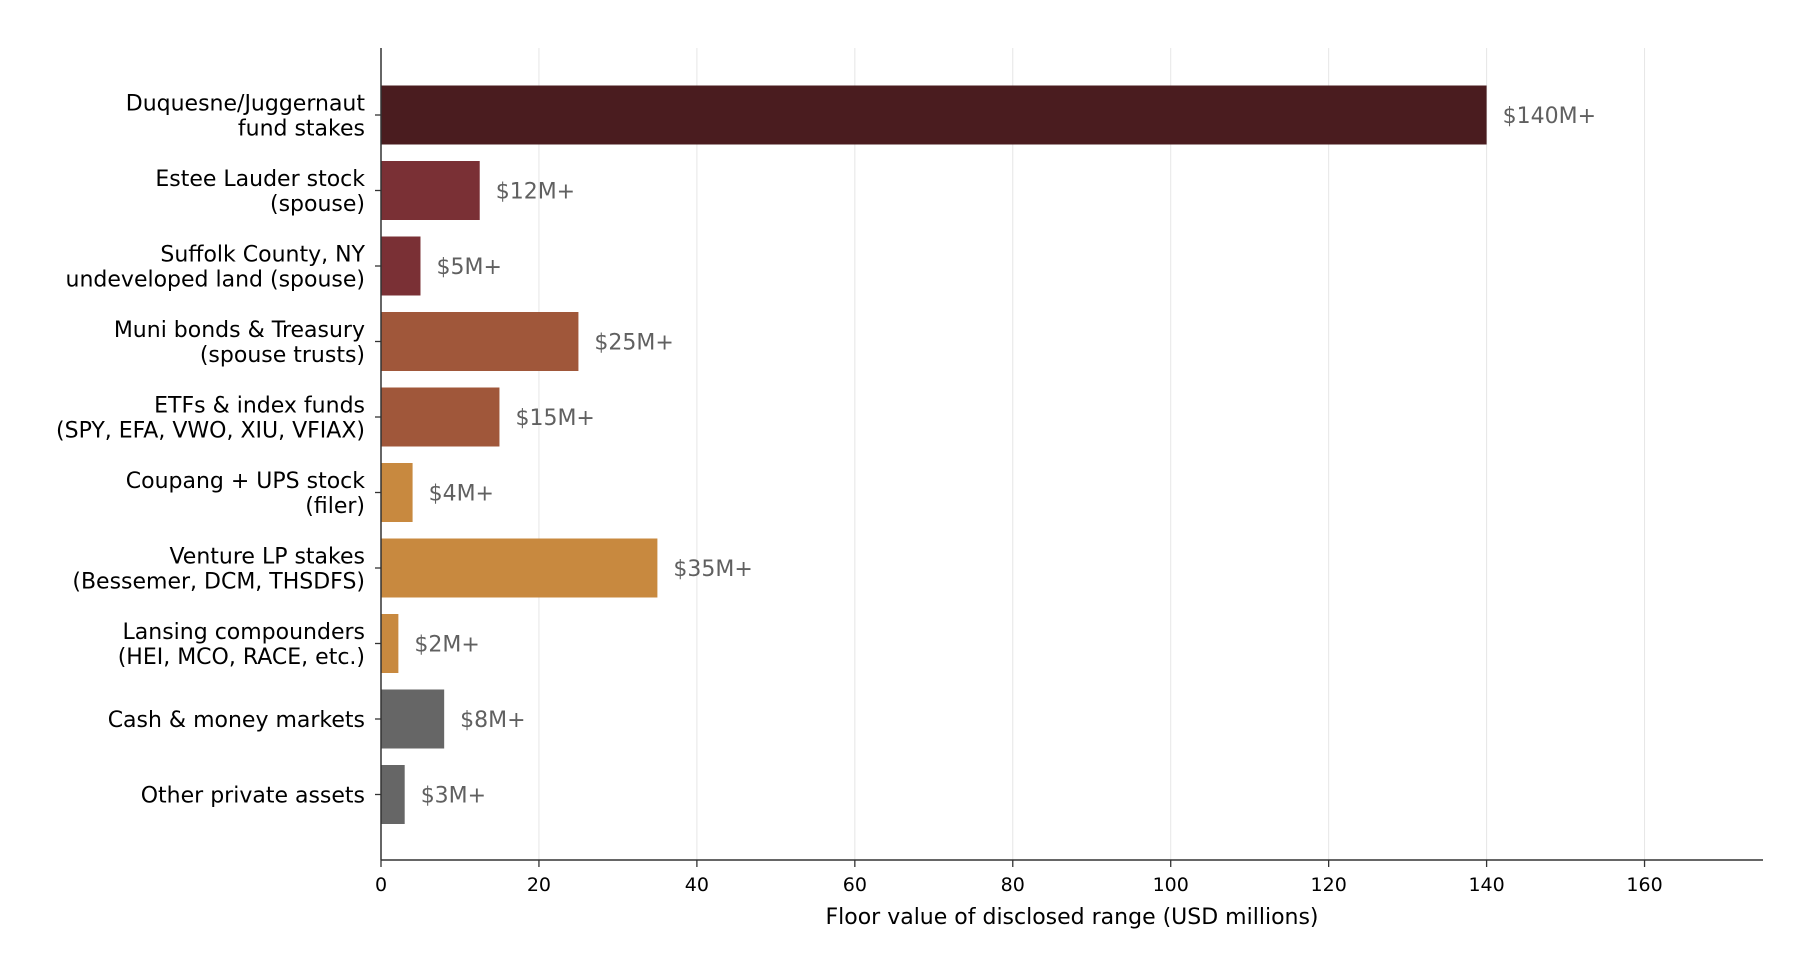 The image size is (1800, 969). I want to click on x-tick-label-140: 140, so click(1486, 885).